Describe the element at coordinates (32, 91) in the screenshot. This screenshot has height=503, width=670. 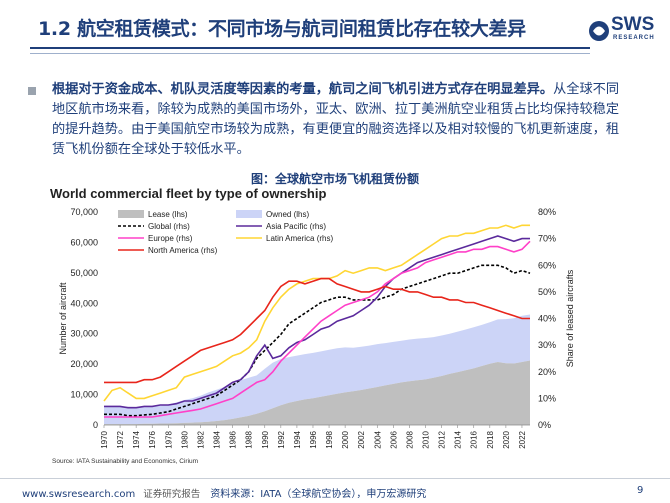
I see `bullet-square-icon` at that location.